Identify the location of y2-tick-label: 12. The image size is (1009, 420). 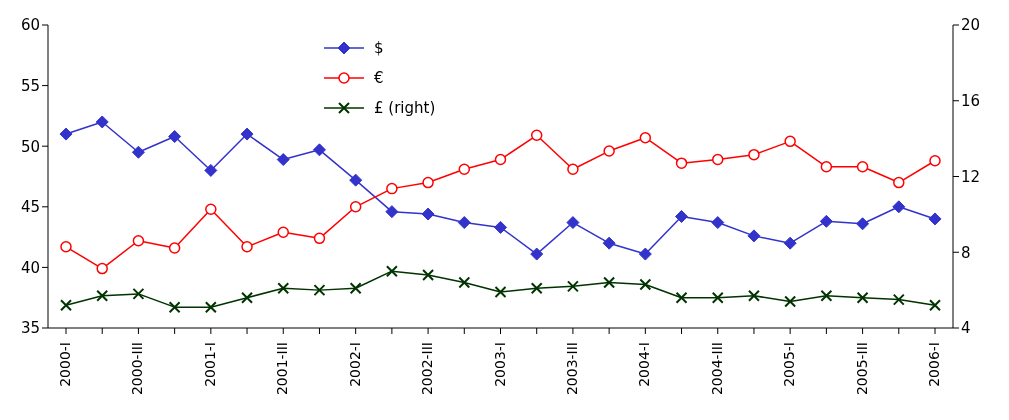
(971, 176).